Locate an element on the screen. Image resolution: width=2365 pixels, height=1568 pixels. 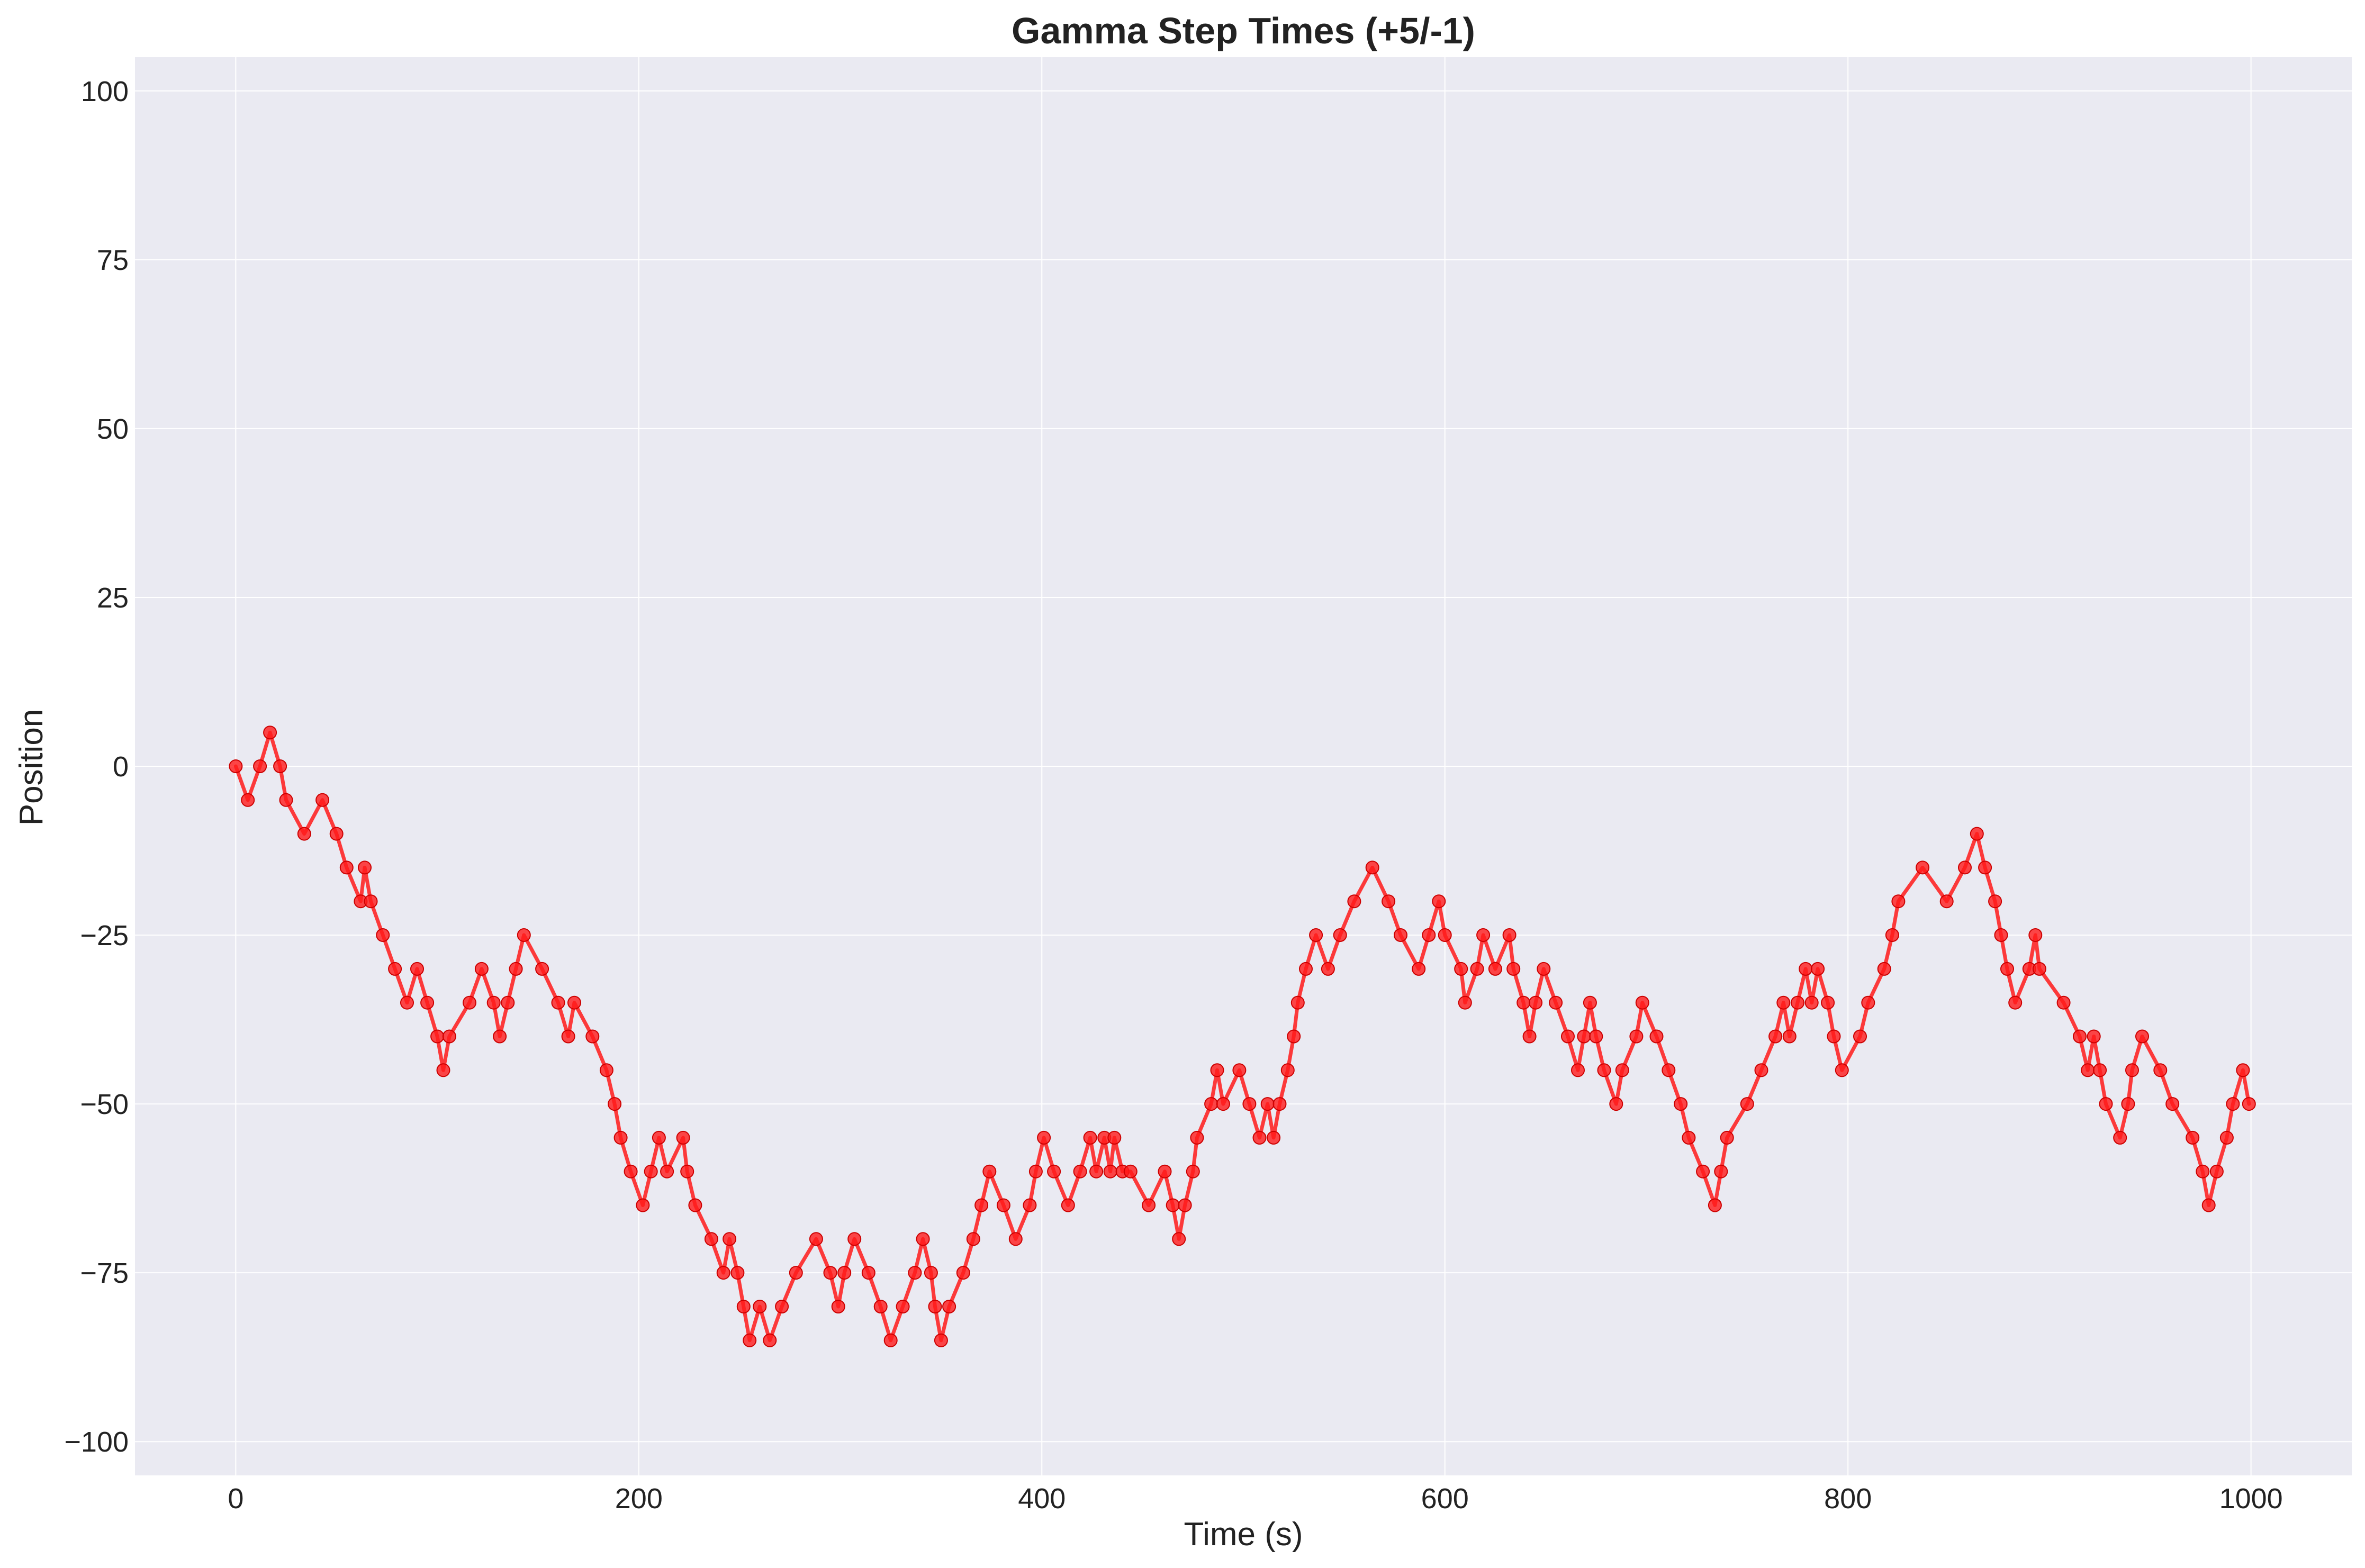
y-tick-label: 50 is located at coordinates (113, 429).